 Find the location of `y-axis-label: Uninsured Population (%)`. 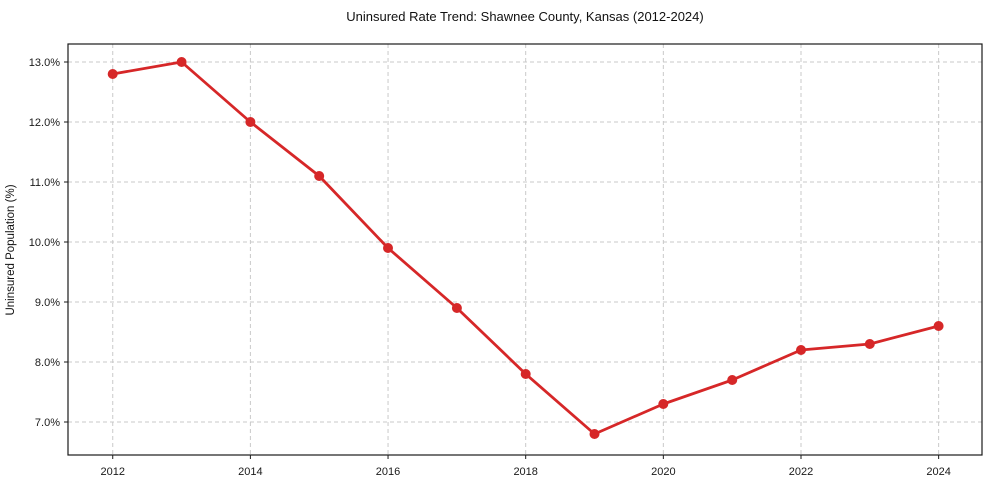

y-axis-label: Uninsured Population (%) is located at coordinates (11, 249).